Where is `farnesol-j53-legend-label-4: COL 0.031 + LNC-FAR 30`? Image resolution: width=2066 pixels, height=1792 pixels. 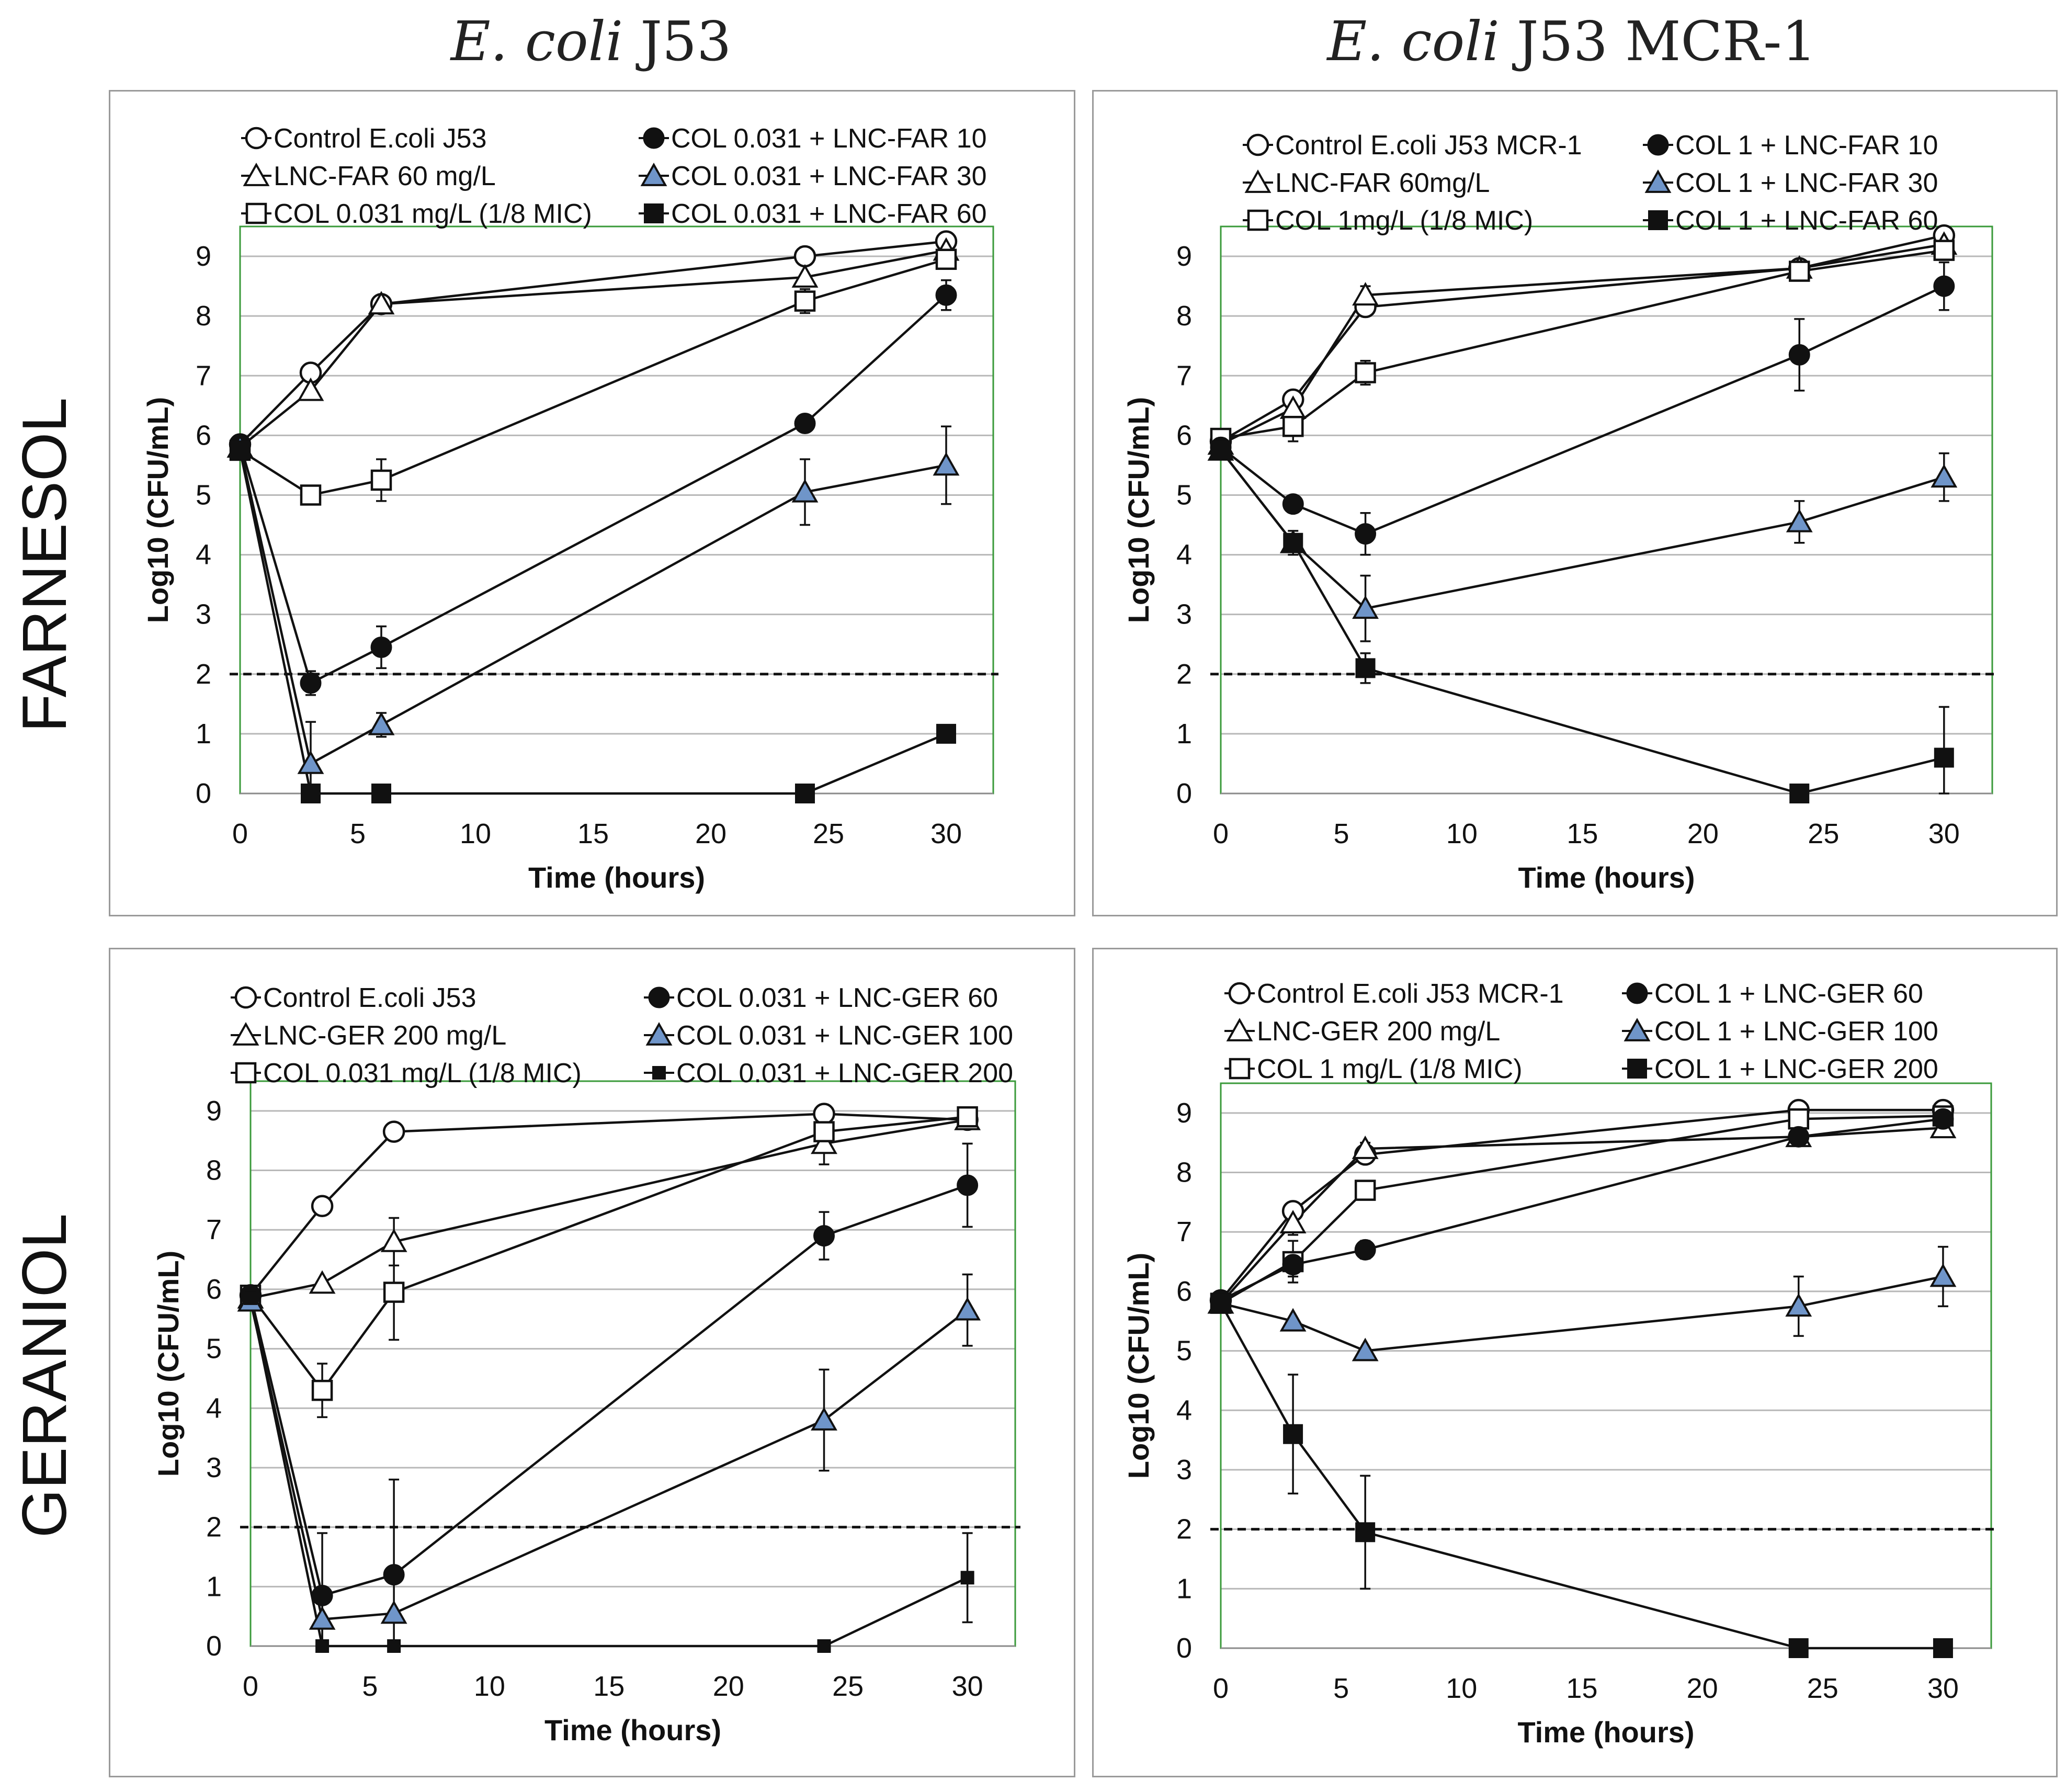
farnesol-j53-legend-label-4: COL 0.031 + LNC-FAR 30 is located at coordinates (829, 176).